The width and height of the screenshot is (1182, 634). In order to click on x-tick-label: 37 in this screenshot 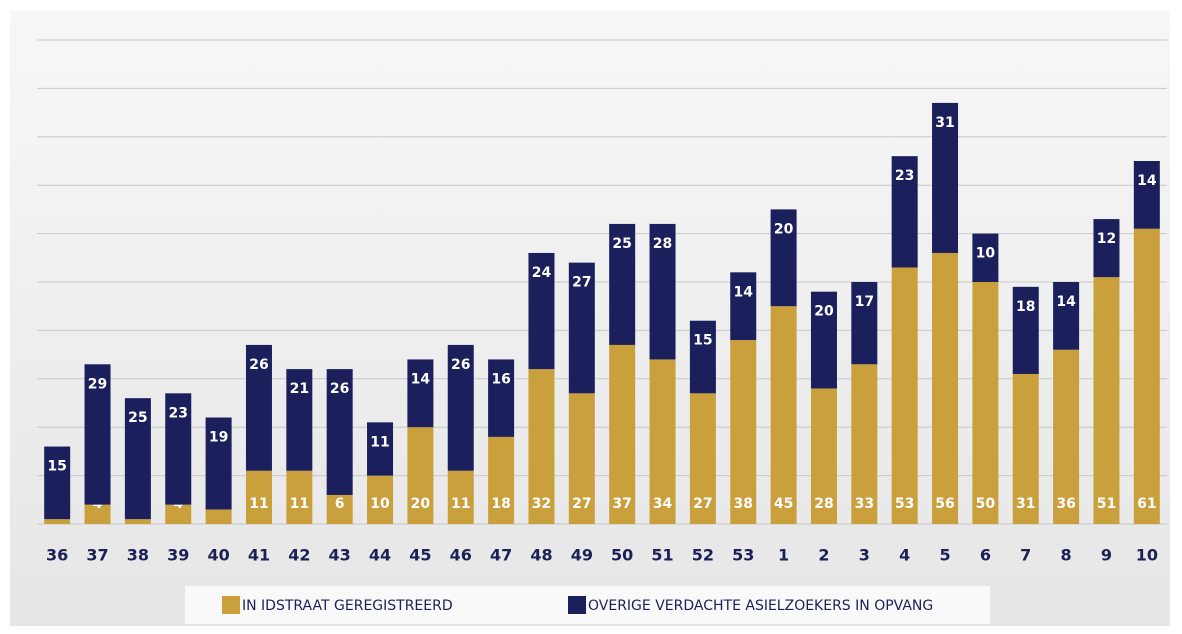, I will do `click(97, 555)`.